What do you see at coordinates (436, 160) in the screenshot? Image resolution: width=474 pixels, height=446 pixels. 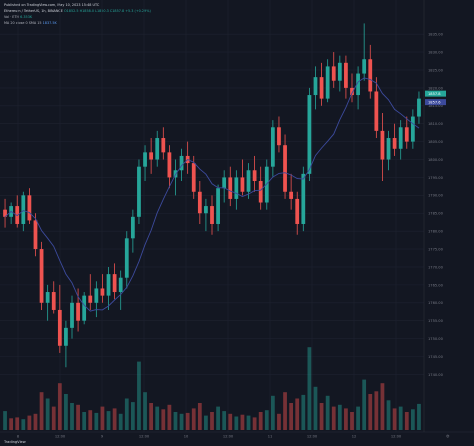 I see `price-tick-label: 1800.00` at bounding box center [436, 160].